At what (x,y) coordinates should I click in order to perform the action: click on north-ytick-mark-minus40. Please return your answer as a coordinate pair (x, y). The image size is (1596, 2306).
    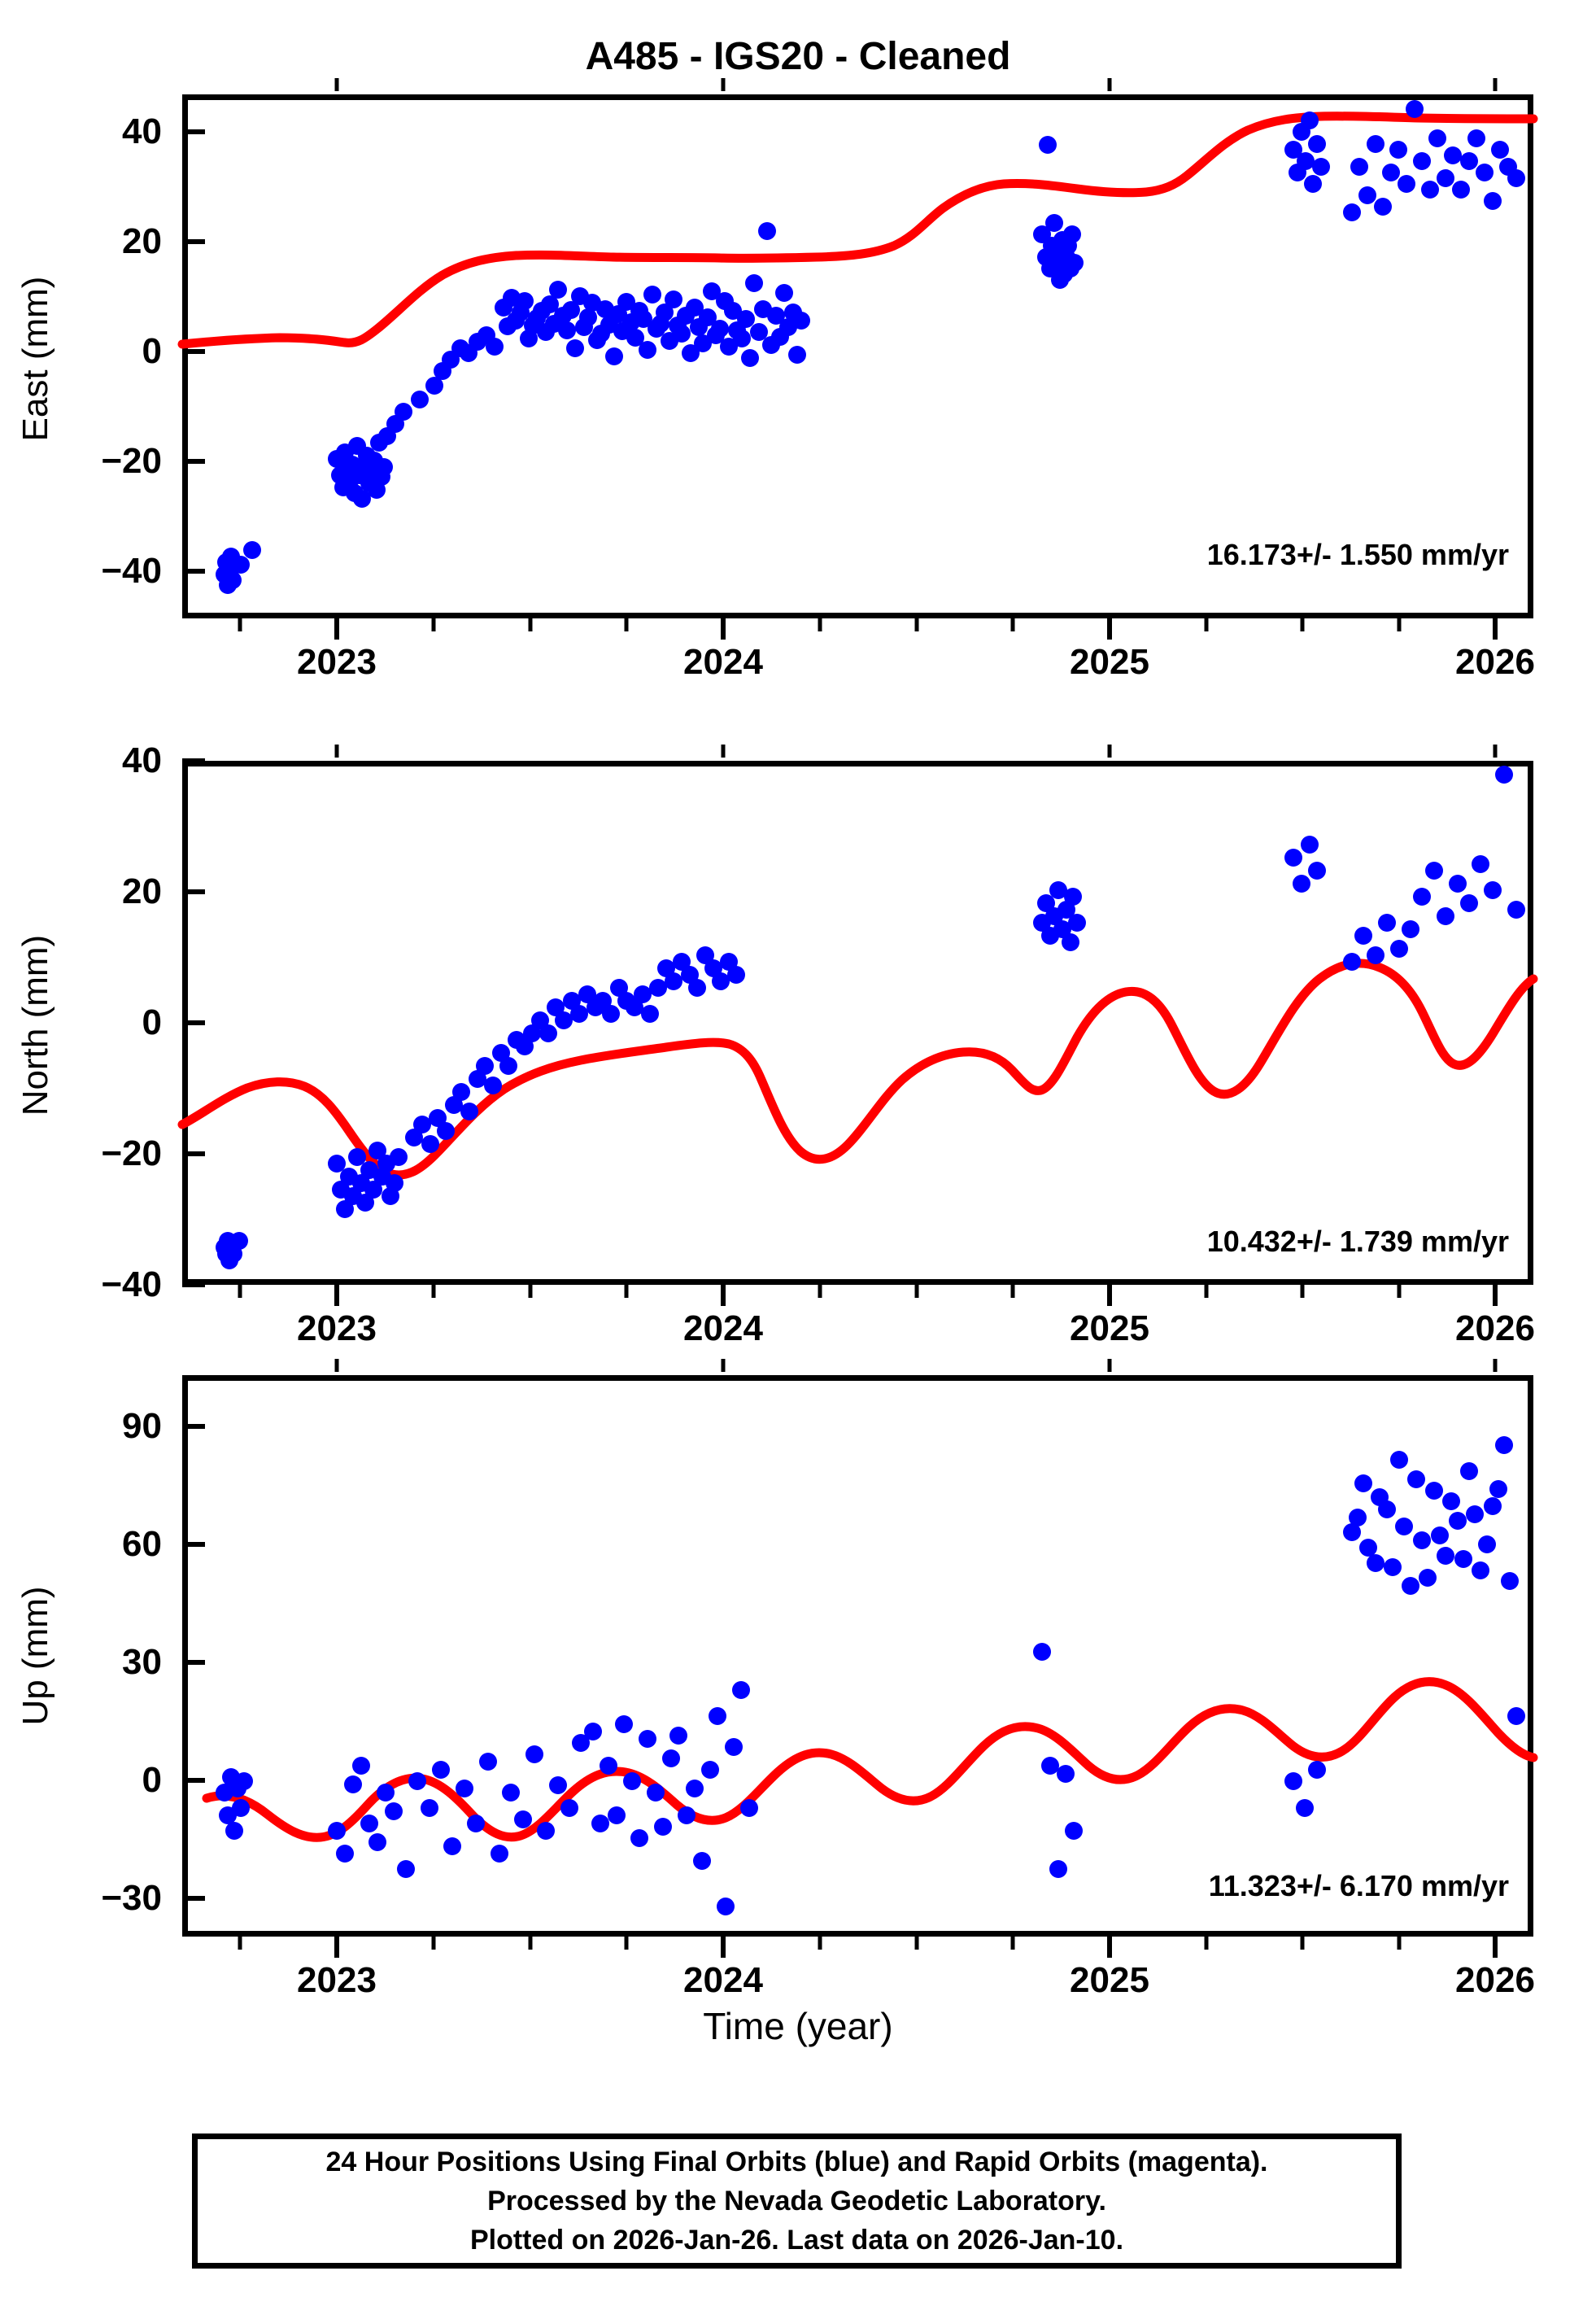
    Looking at the image, I should click on (193, 1284).